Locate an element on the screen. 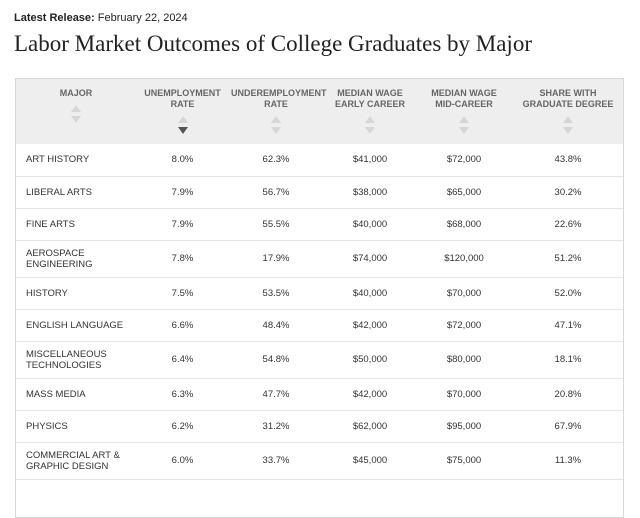  column-header-median-wage-early-career: MEDIAN WAGE EARLY CAREER is located at coordinates (370, 111).